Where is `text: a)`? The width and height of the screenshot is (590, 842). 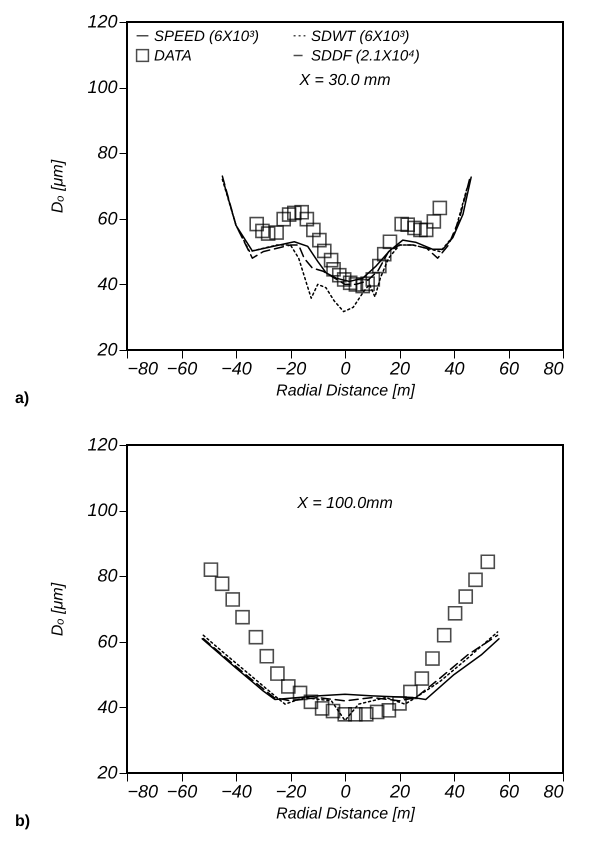
text: a) is located at coordinates (22, 398).